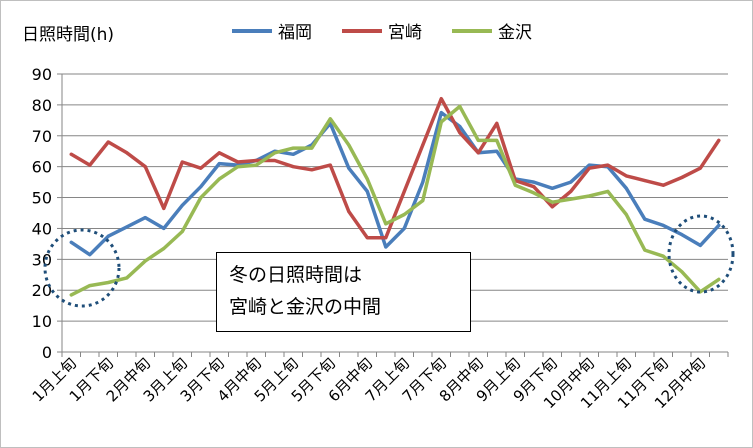 This screenshot has height=448, width=753. I want to click on annotation-line-1: 冬の日照時間は, so click(296, 275).